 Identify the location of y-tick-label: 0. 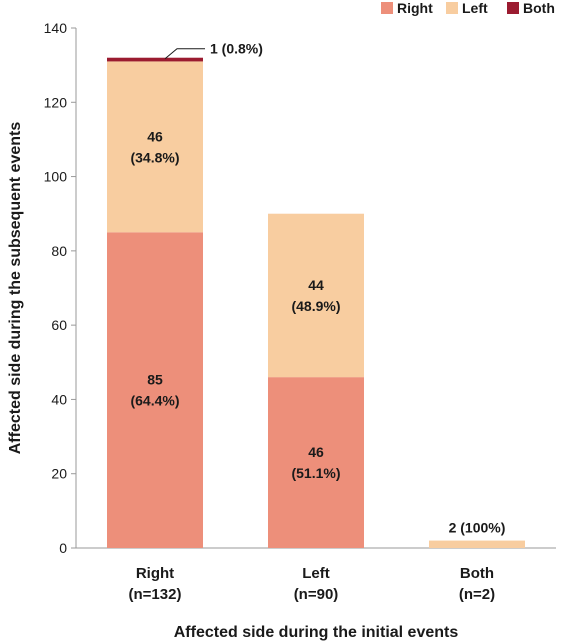
(63, 548).